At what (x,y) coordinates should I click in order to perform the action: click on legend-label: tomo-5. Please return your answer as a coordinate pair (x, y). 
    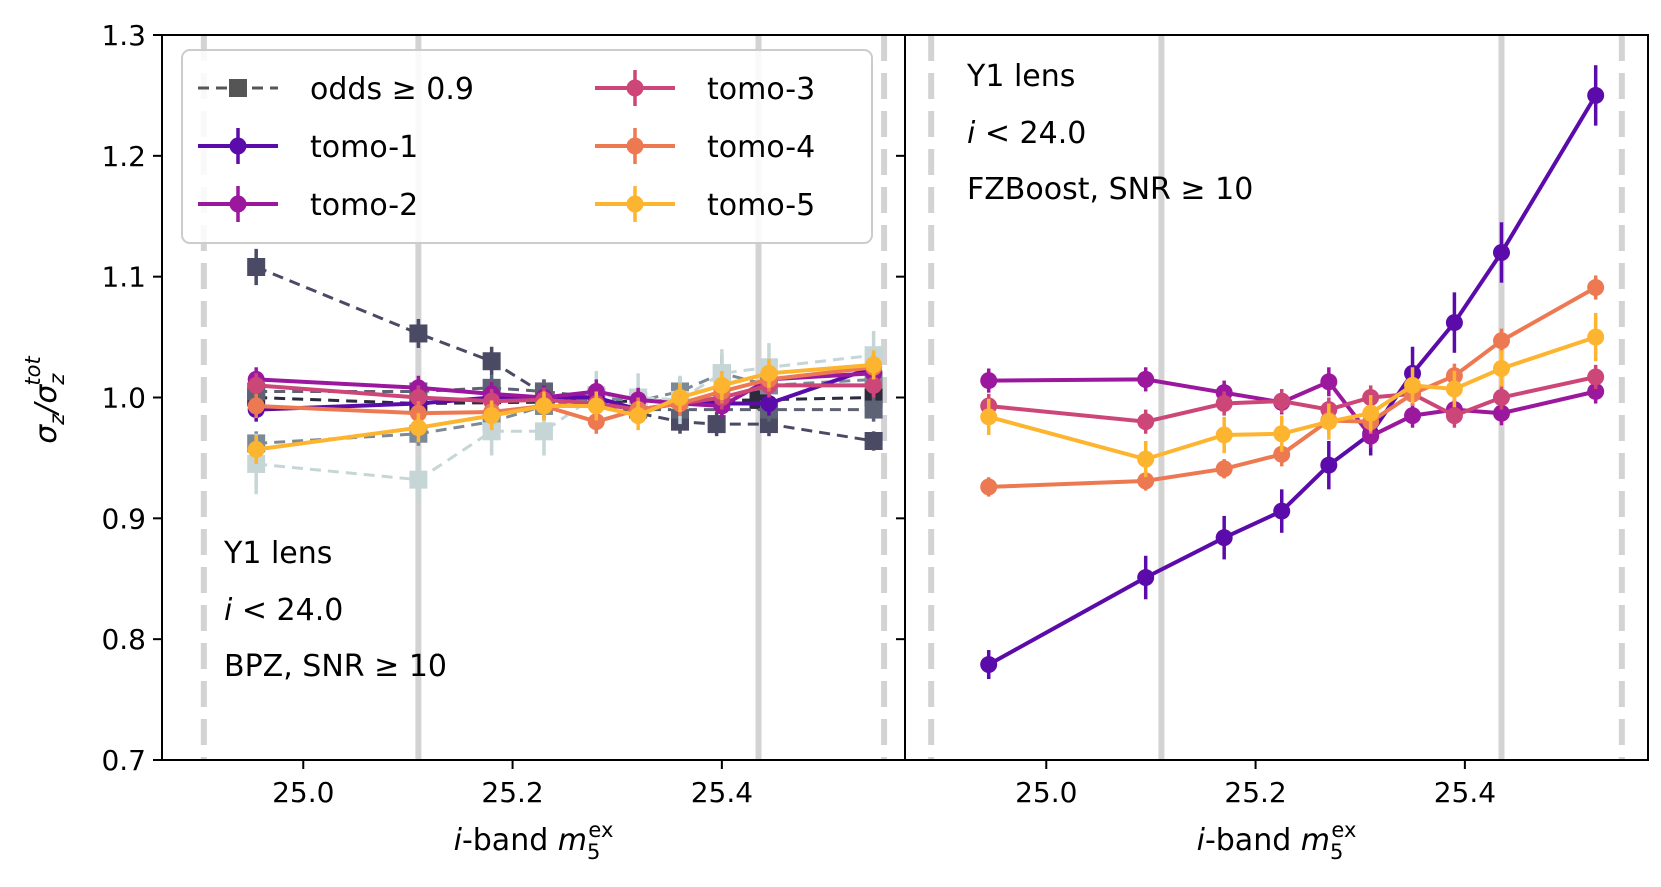
    Looking at the image, I should click on (761, 205).